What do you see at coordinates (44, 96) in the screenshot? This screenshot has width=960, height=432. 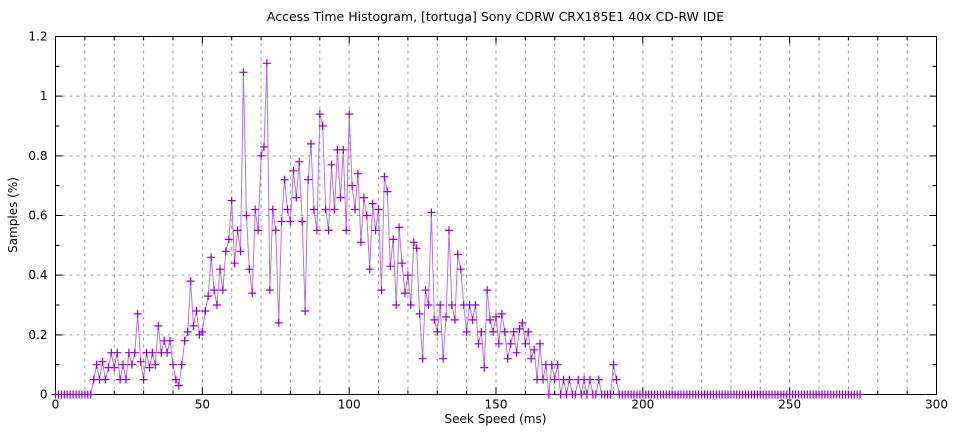 I see `y-tick-label: 1` at bounding box center [44, 96].